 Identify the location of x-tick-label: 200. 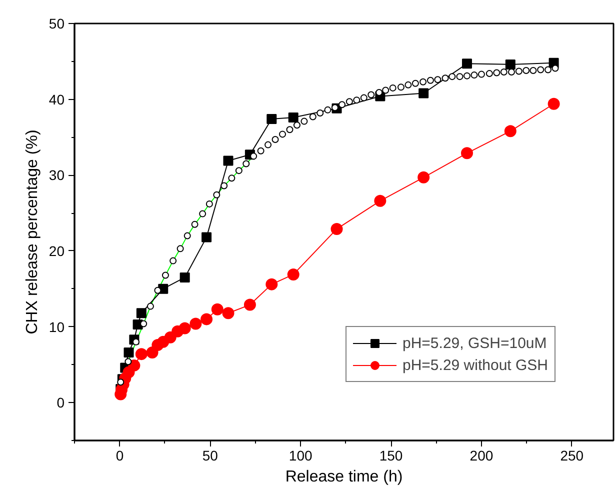
(482, 456).